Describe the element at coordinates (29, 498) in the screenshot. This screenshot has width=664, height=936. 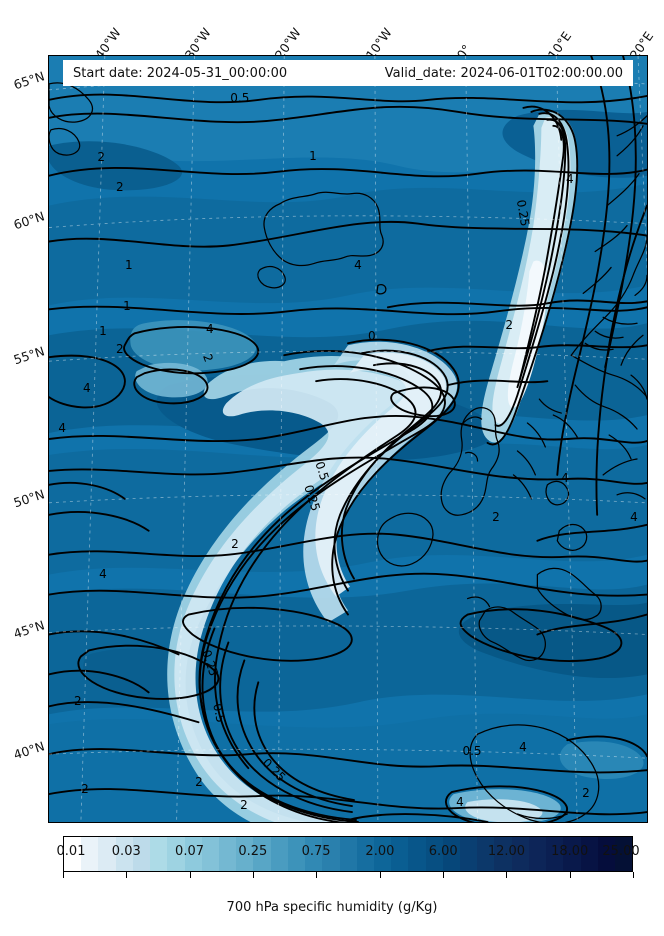
I see `lat-tick-3: 50°N` at that location.